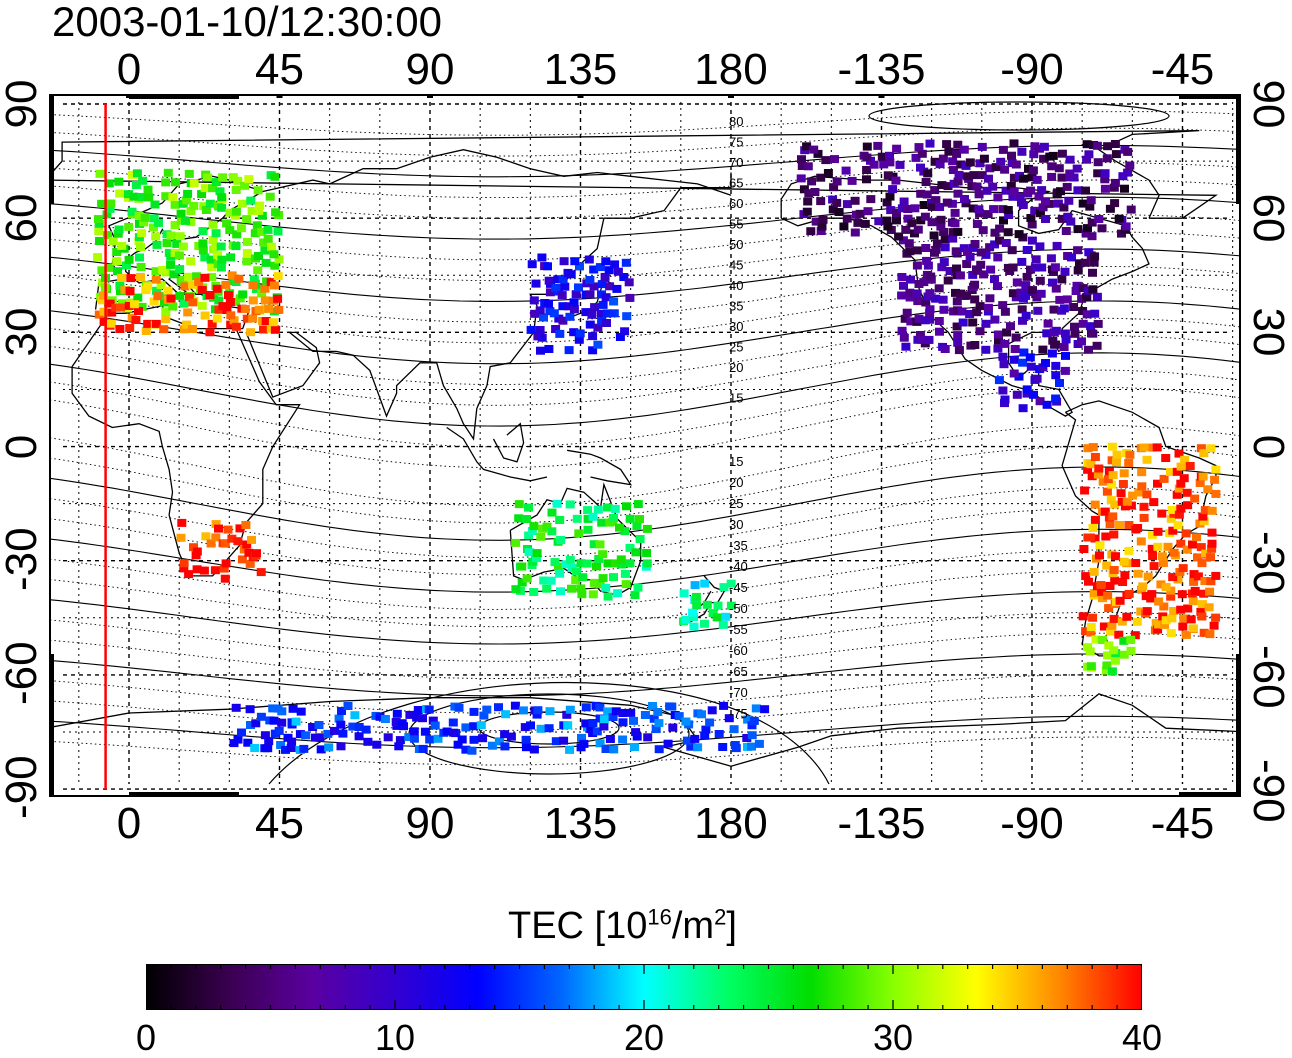 The height and width of the screenshot is (1058, 1292). Describe the element at coordinates (23, 559) in the screenshot. I see `left-tick-label: -30` at that location.